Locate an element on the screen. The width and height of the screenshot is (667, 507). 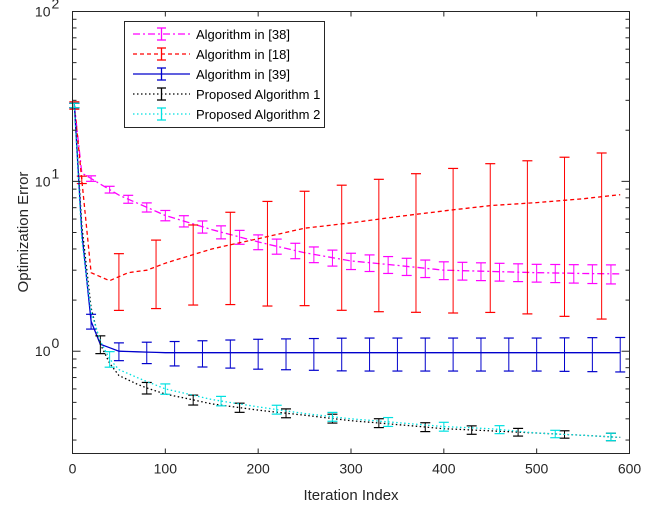
y-tick-exponent: 2 is located at coordinates (56, 6).